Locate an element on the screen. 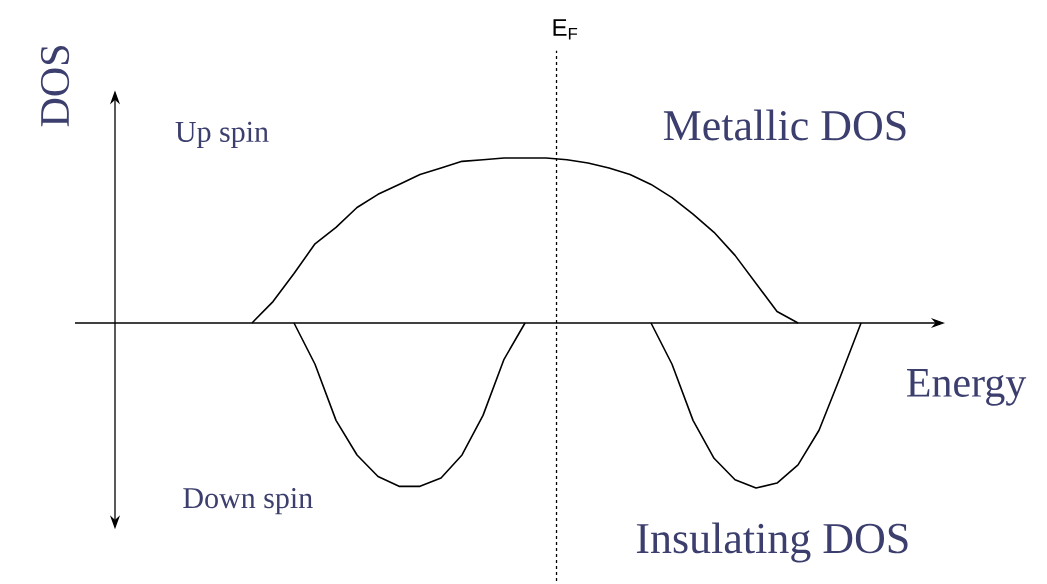 This screenshot has height=584, width=1047. x-axis-title: Energy is located at coordinates (966, 387).